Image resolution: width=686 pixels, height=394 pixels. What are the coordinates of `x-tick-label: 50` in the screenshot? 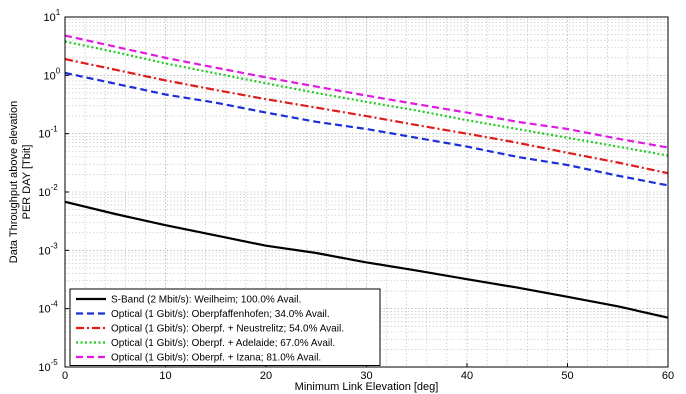 It's located at (567, 376).